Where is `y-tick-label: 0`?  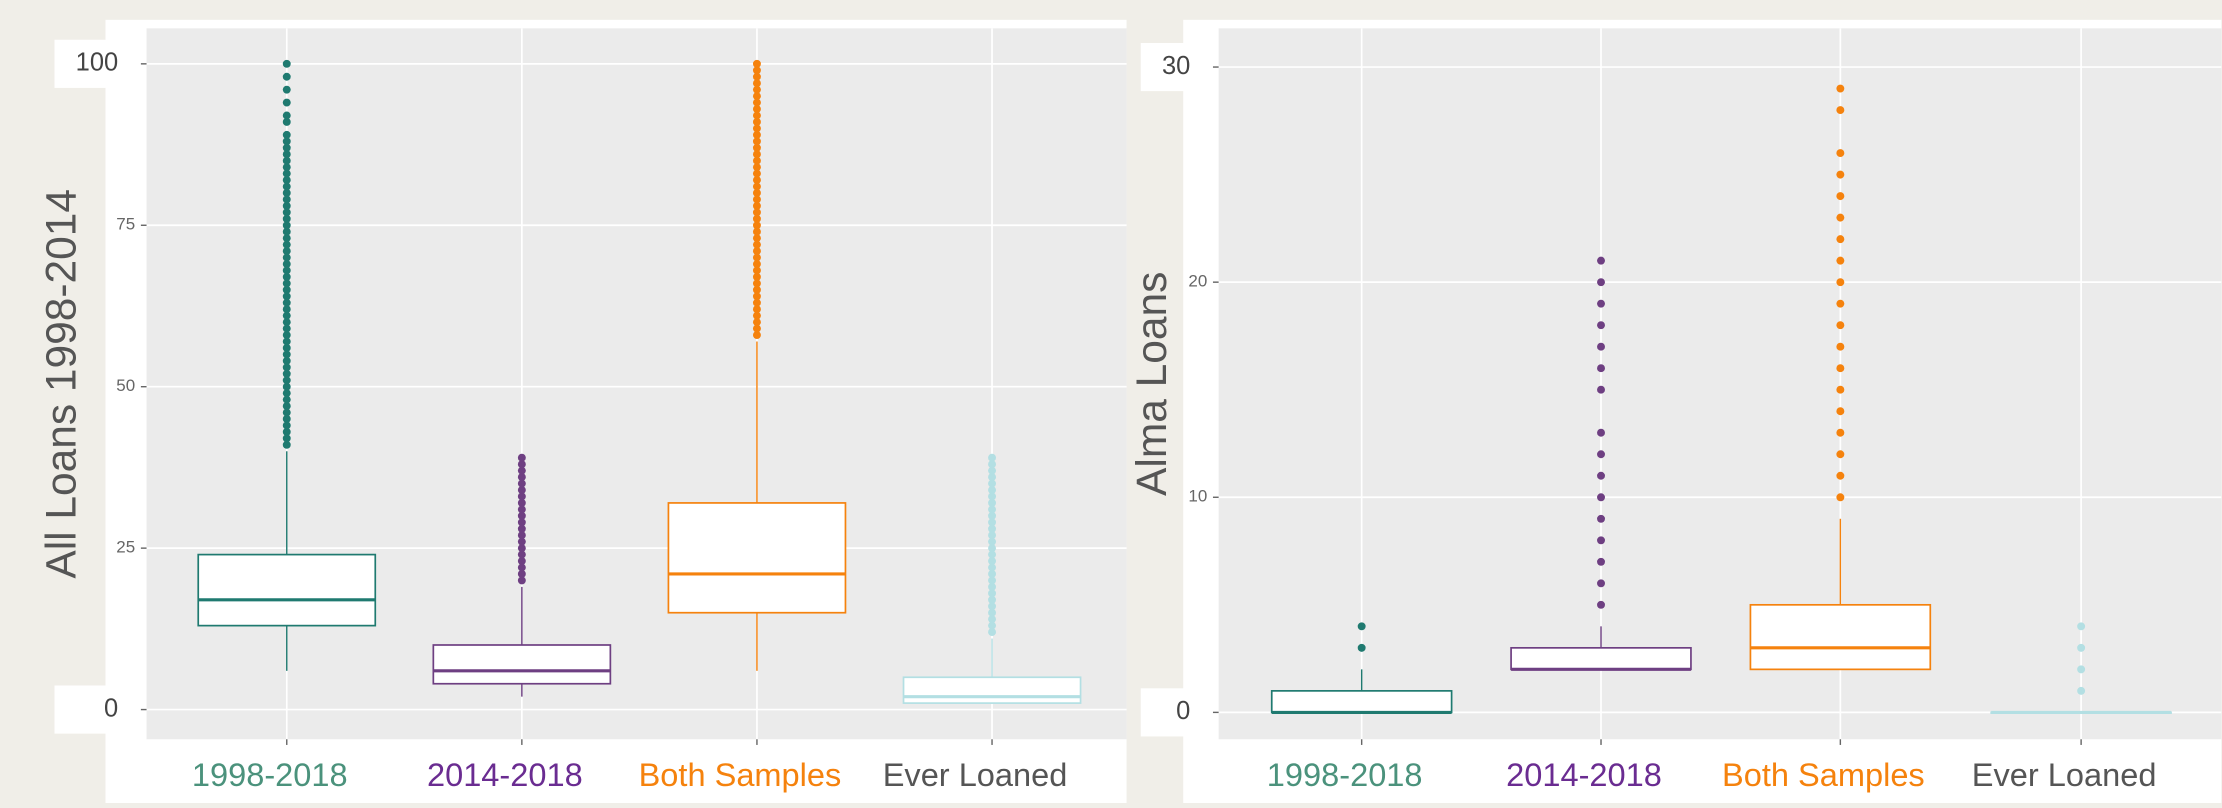 y-tick-label: 0 is located at coordinates (111, 708).